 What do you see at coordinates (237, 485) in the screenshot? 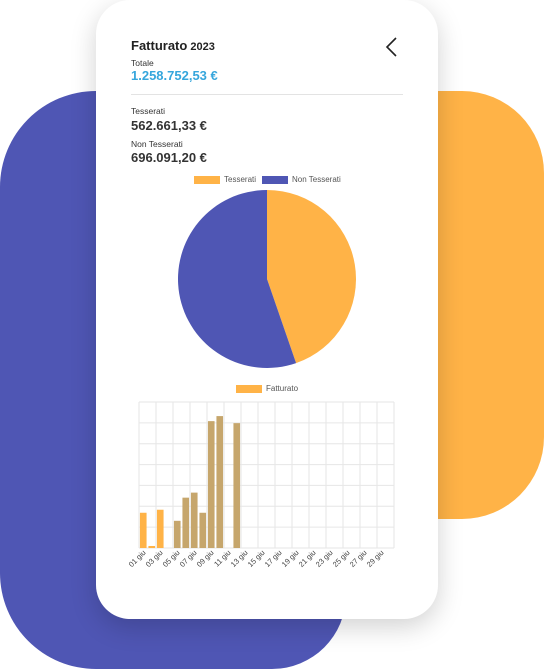
I see `bar-12-giu` at bounding box center [237, 485].